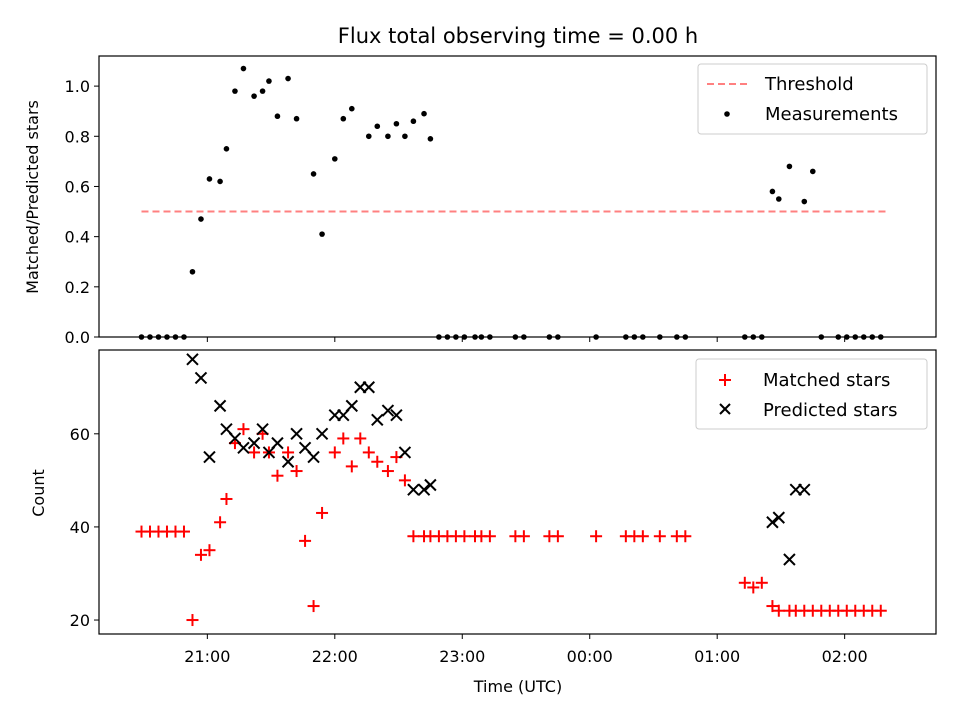  What do you see at coordinates (809, 84) in the screenshot?
I see `legend-threshold-label: Threshold` at bounding box center [809, 84].